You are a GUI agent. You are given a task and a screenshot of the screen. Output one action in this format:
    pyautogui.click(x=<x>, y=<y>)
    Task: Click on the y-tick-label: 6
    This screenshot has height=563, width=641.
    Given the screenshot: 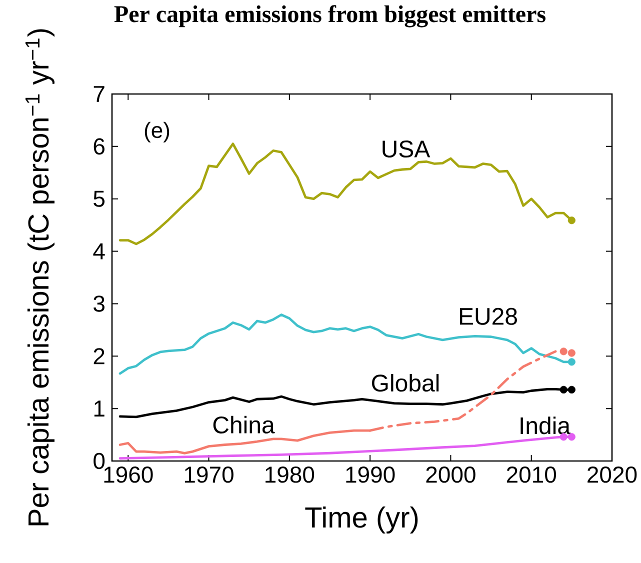 What is the action you would take?
    pyautogui.click(x=99, y=146)
    